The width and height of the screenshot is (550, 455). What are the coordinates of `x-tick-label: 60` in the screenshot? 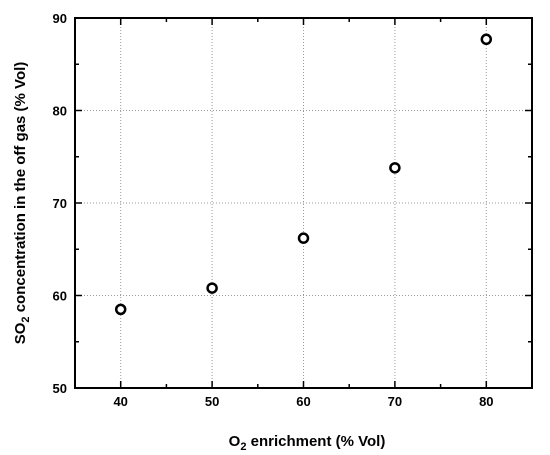 It's located at (303, 401).